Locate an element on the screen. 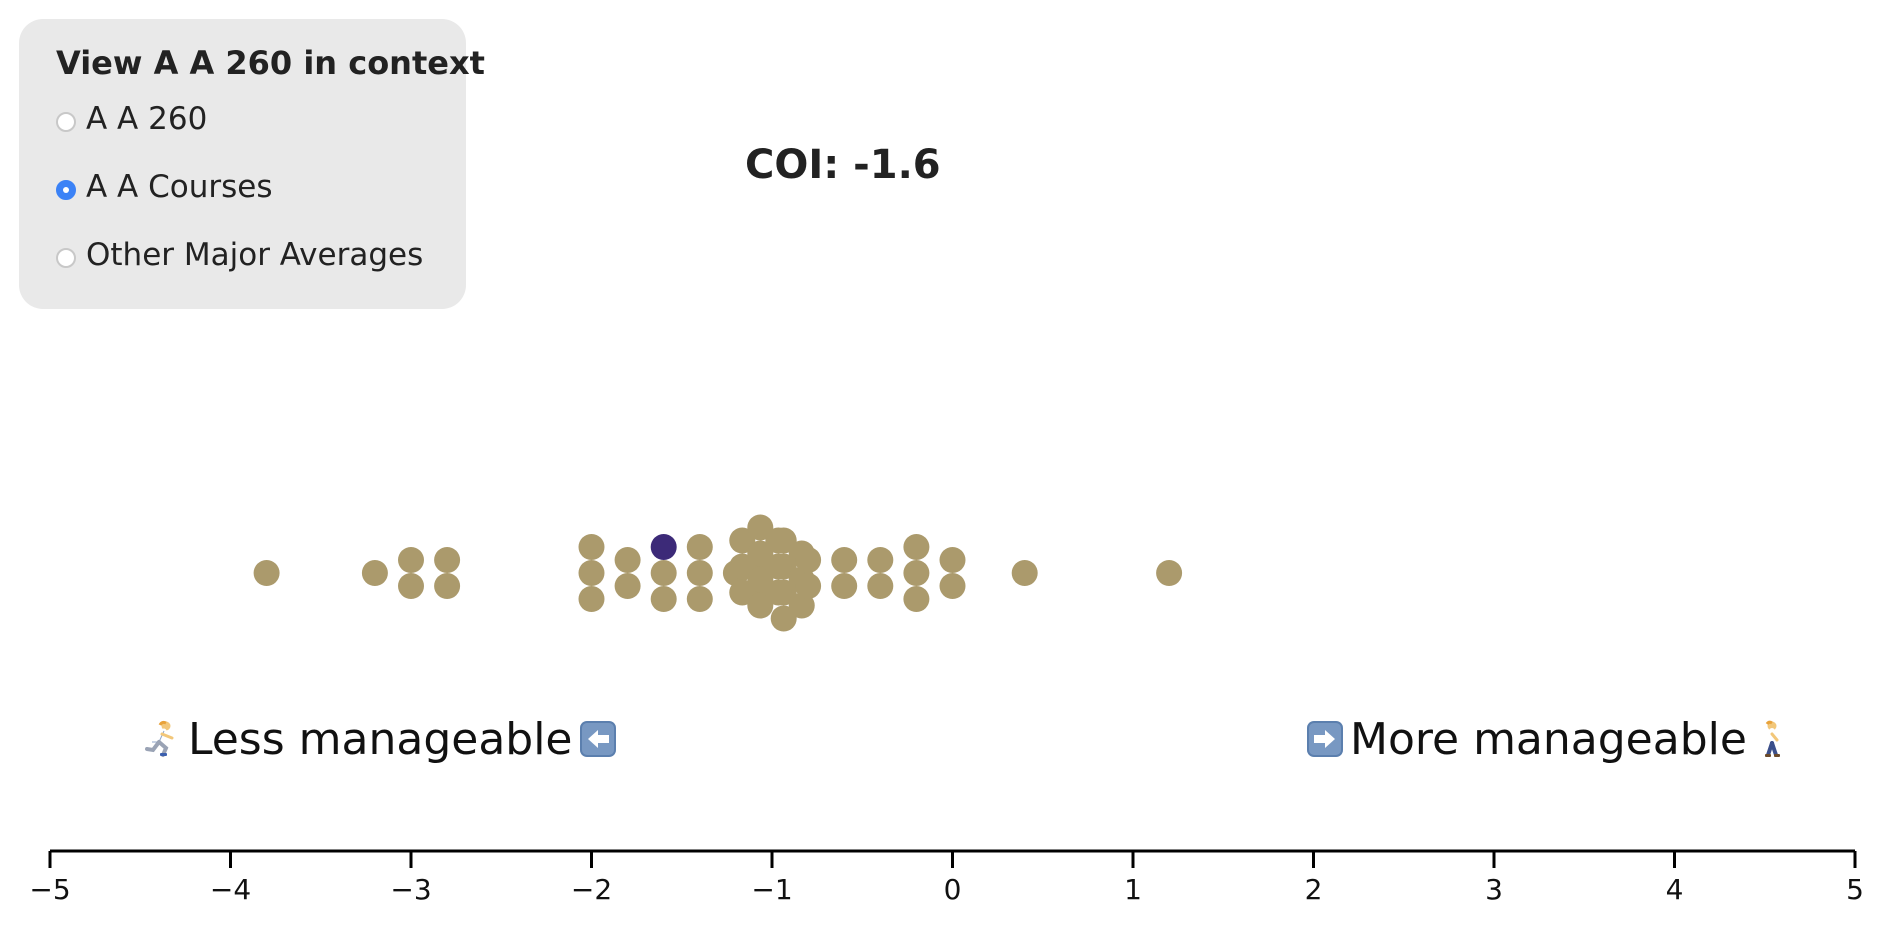 This screenshot has height=942, width=1892. x-tick-label: 0 is located at coordinates (953, 889).